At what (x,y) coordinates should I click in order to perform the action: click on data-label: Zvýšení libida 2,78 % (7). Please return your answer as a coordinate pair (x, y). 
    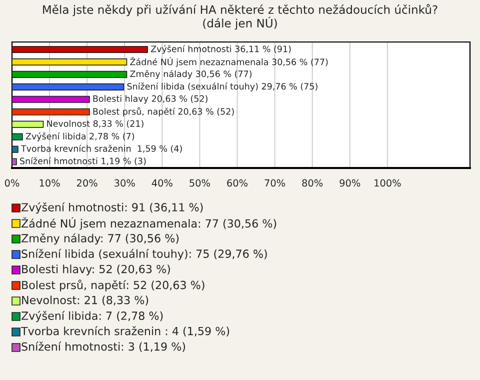
    Looking at the image, I should click on (80, 137).